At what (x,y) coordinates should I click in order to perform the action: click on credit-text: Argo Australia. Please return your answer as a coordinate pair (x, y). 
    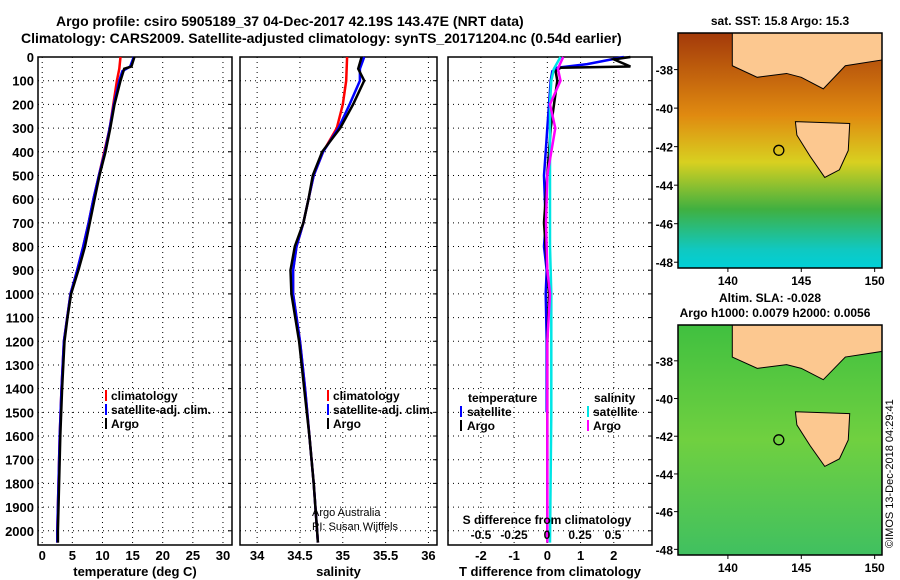
    Looking at the image, I should click on (346, 513).